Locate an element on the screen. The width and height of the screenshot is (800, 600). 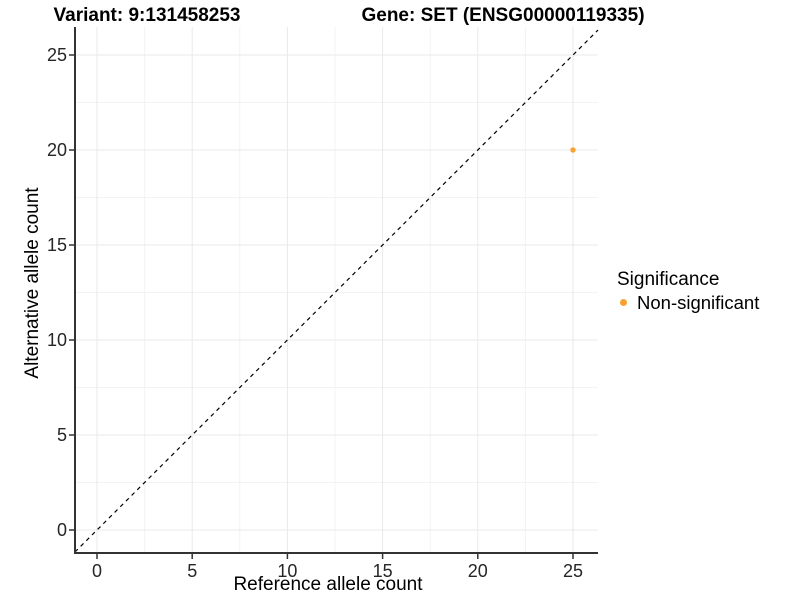
legend-item: Non-significant is located at coordinates (688, 302).